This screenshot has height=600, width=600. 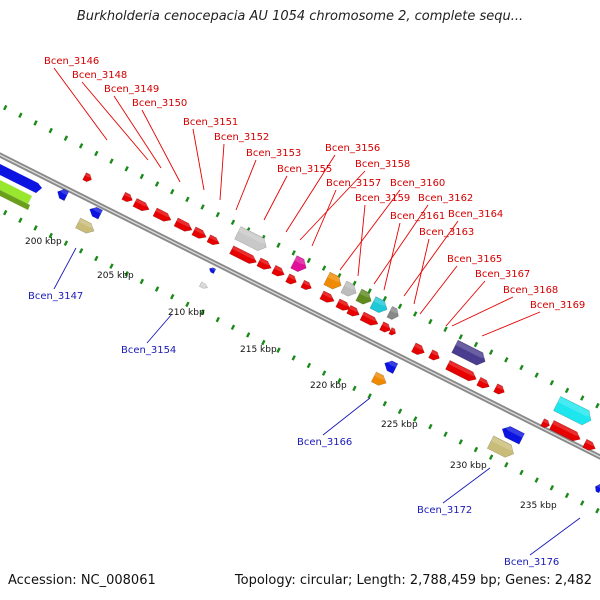 I want to click on gene-label-top: Bcen_3155, so click(x=304, y=169).